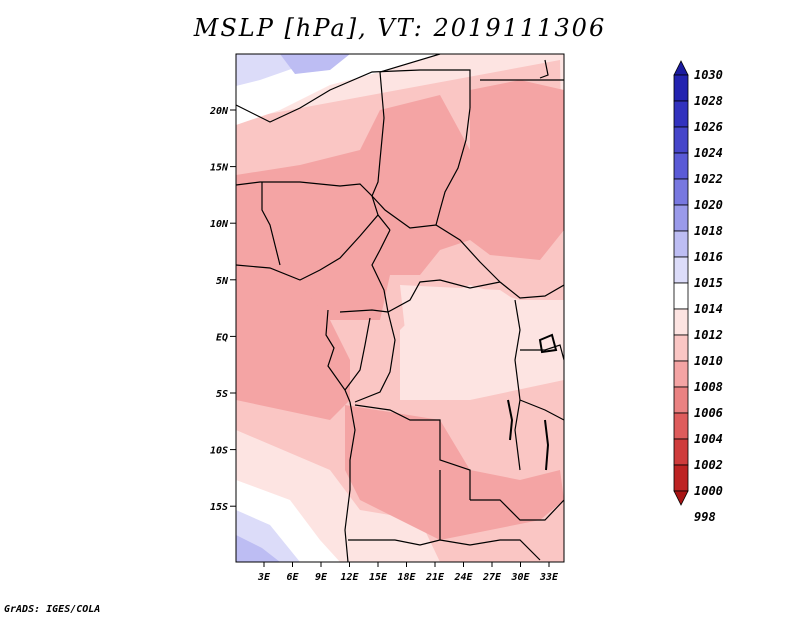  Describe the element at coordinates (264, 577) in the screenshot. I see `lon-label: 3E` at that location.